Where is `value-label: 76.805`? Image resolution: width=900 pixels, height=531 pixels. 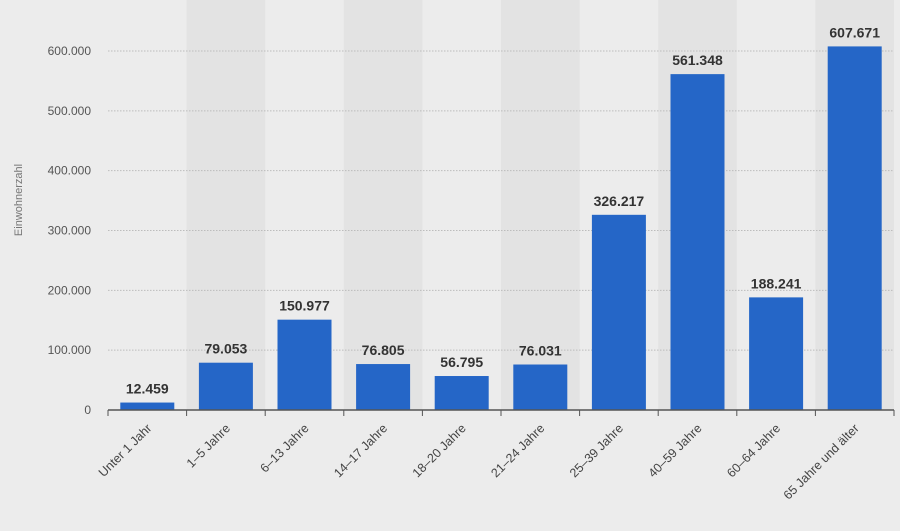 value-label: 76.805 is located at coordinates (383, 350).